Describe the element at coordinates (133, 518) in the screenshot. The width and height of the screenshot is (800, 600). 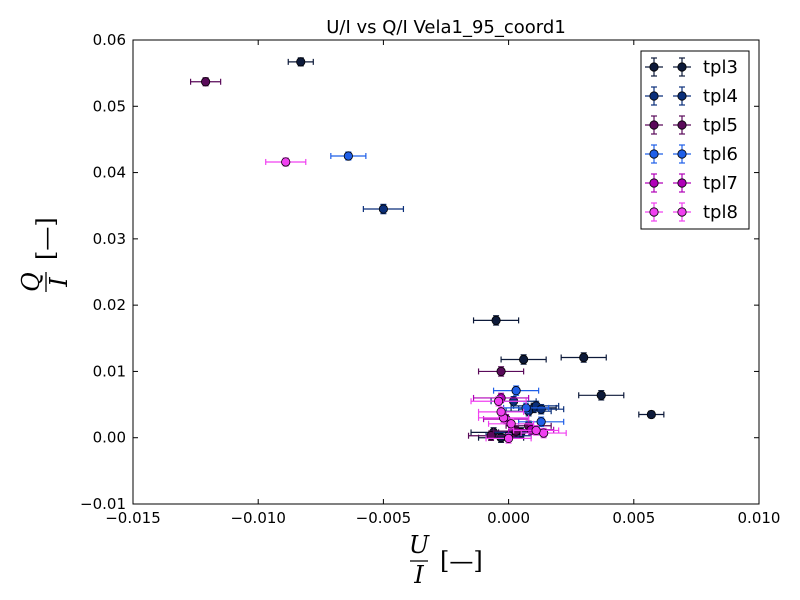
I see `x-tick-label: −0.015` at that location.